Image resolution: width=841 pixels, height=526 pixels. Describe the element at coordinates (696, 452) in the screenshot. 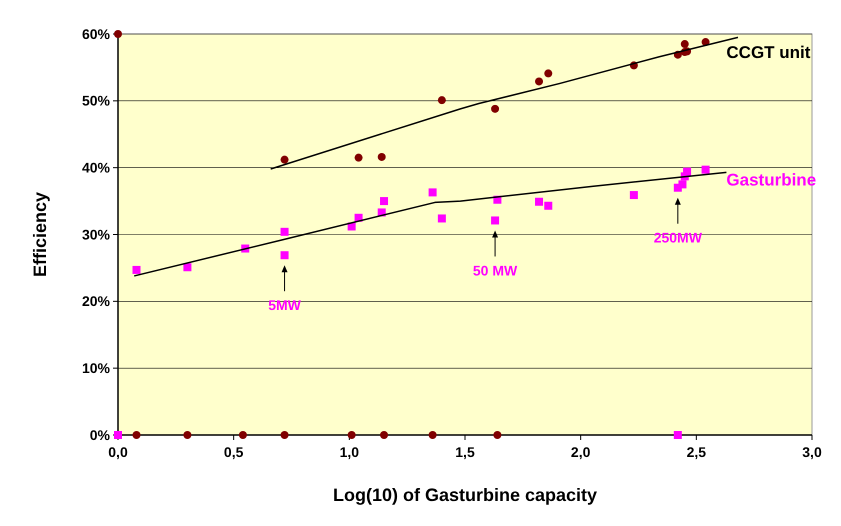

I see `x-tick-label: 2,5` at that location.